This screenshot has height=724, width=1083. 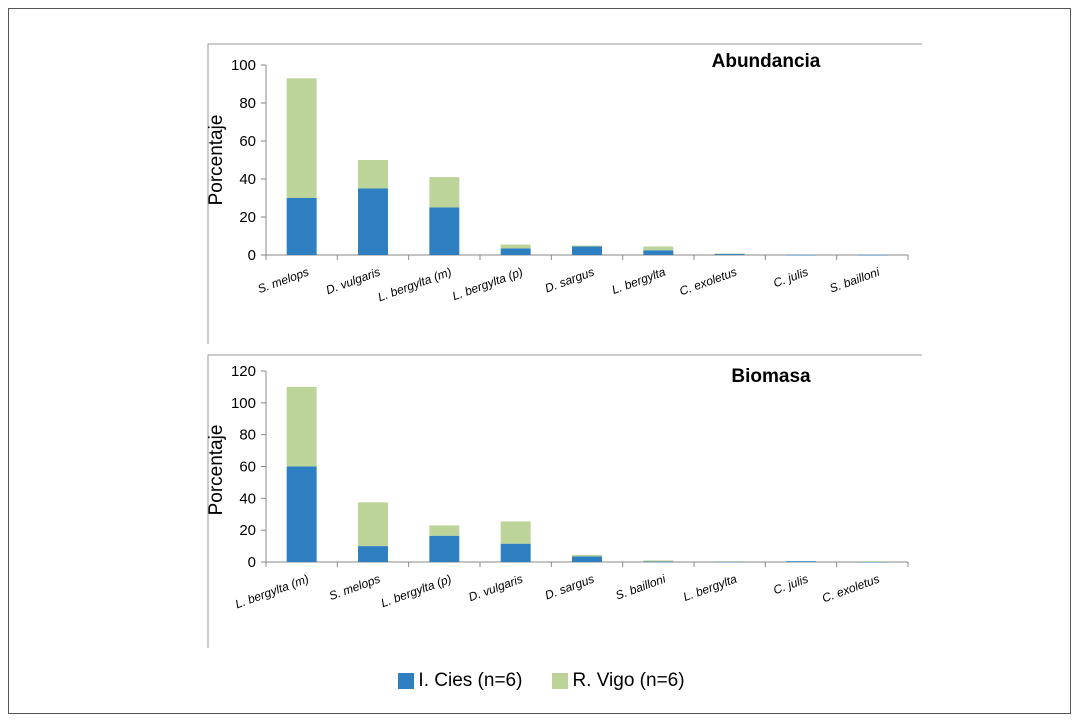 I want to click on y-tick-label: 120, so click(x=243, y=371).